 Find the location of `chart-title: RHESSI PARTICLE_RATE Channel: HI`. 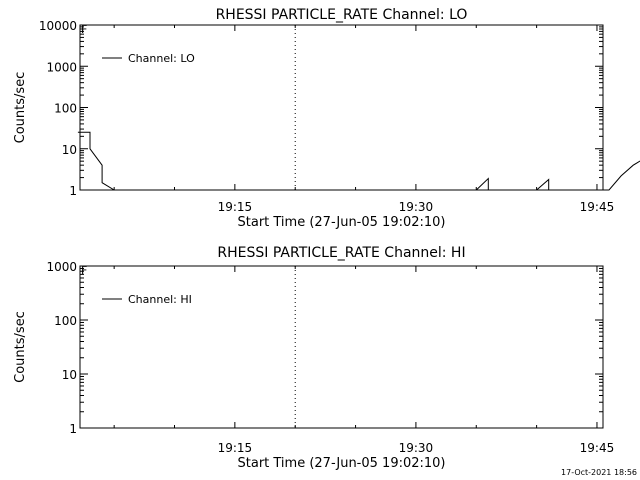

chart-title: RHESSI PARTICLE_RATE Channel: HI is located at coordinates (341, 253).